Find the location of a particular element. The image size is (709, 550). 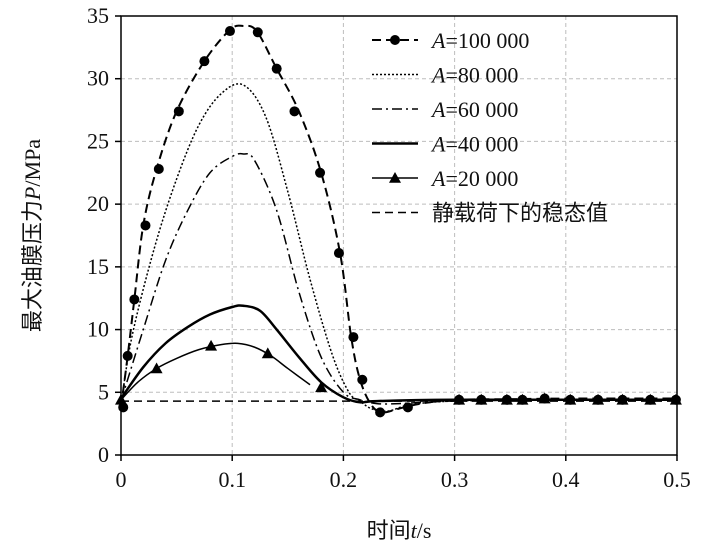

legend-item-0: A=100 000 is located at coordinates (450, 40).